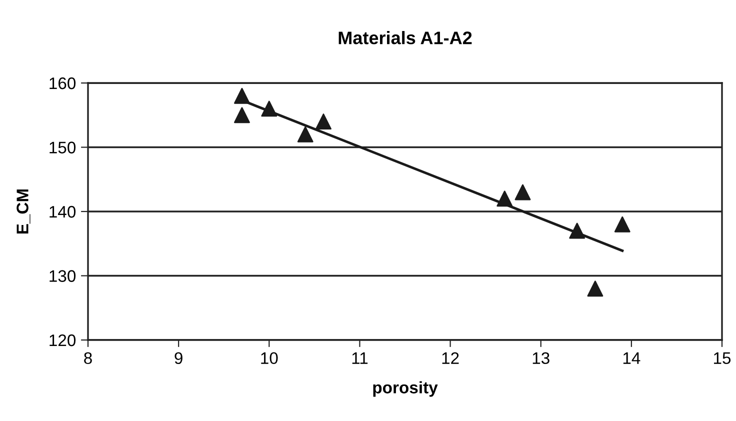  I want to click on y-tick-label: 130, so click(63, 276).